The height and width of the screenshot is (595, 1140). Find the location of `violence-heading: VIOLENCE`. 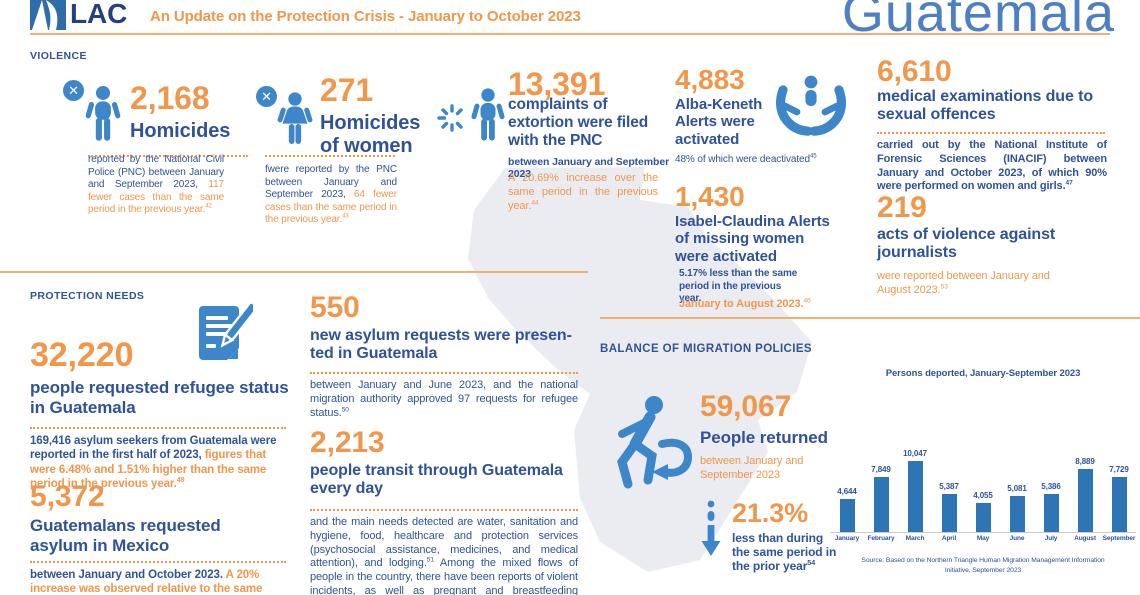

violence-heading: VIOLENCE is located at coordinates (58, 56).